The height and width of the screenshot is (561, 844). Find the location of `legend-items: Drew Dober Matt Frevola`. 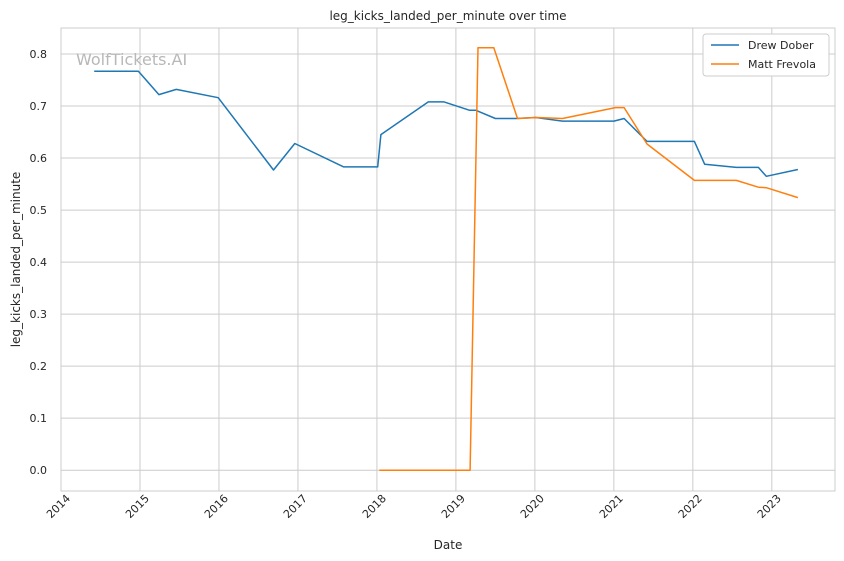

legend-items: Drew Dober Matt Frevola is located at coordinates (763, 55).